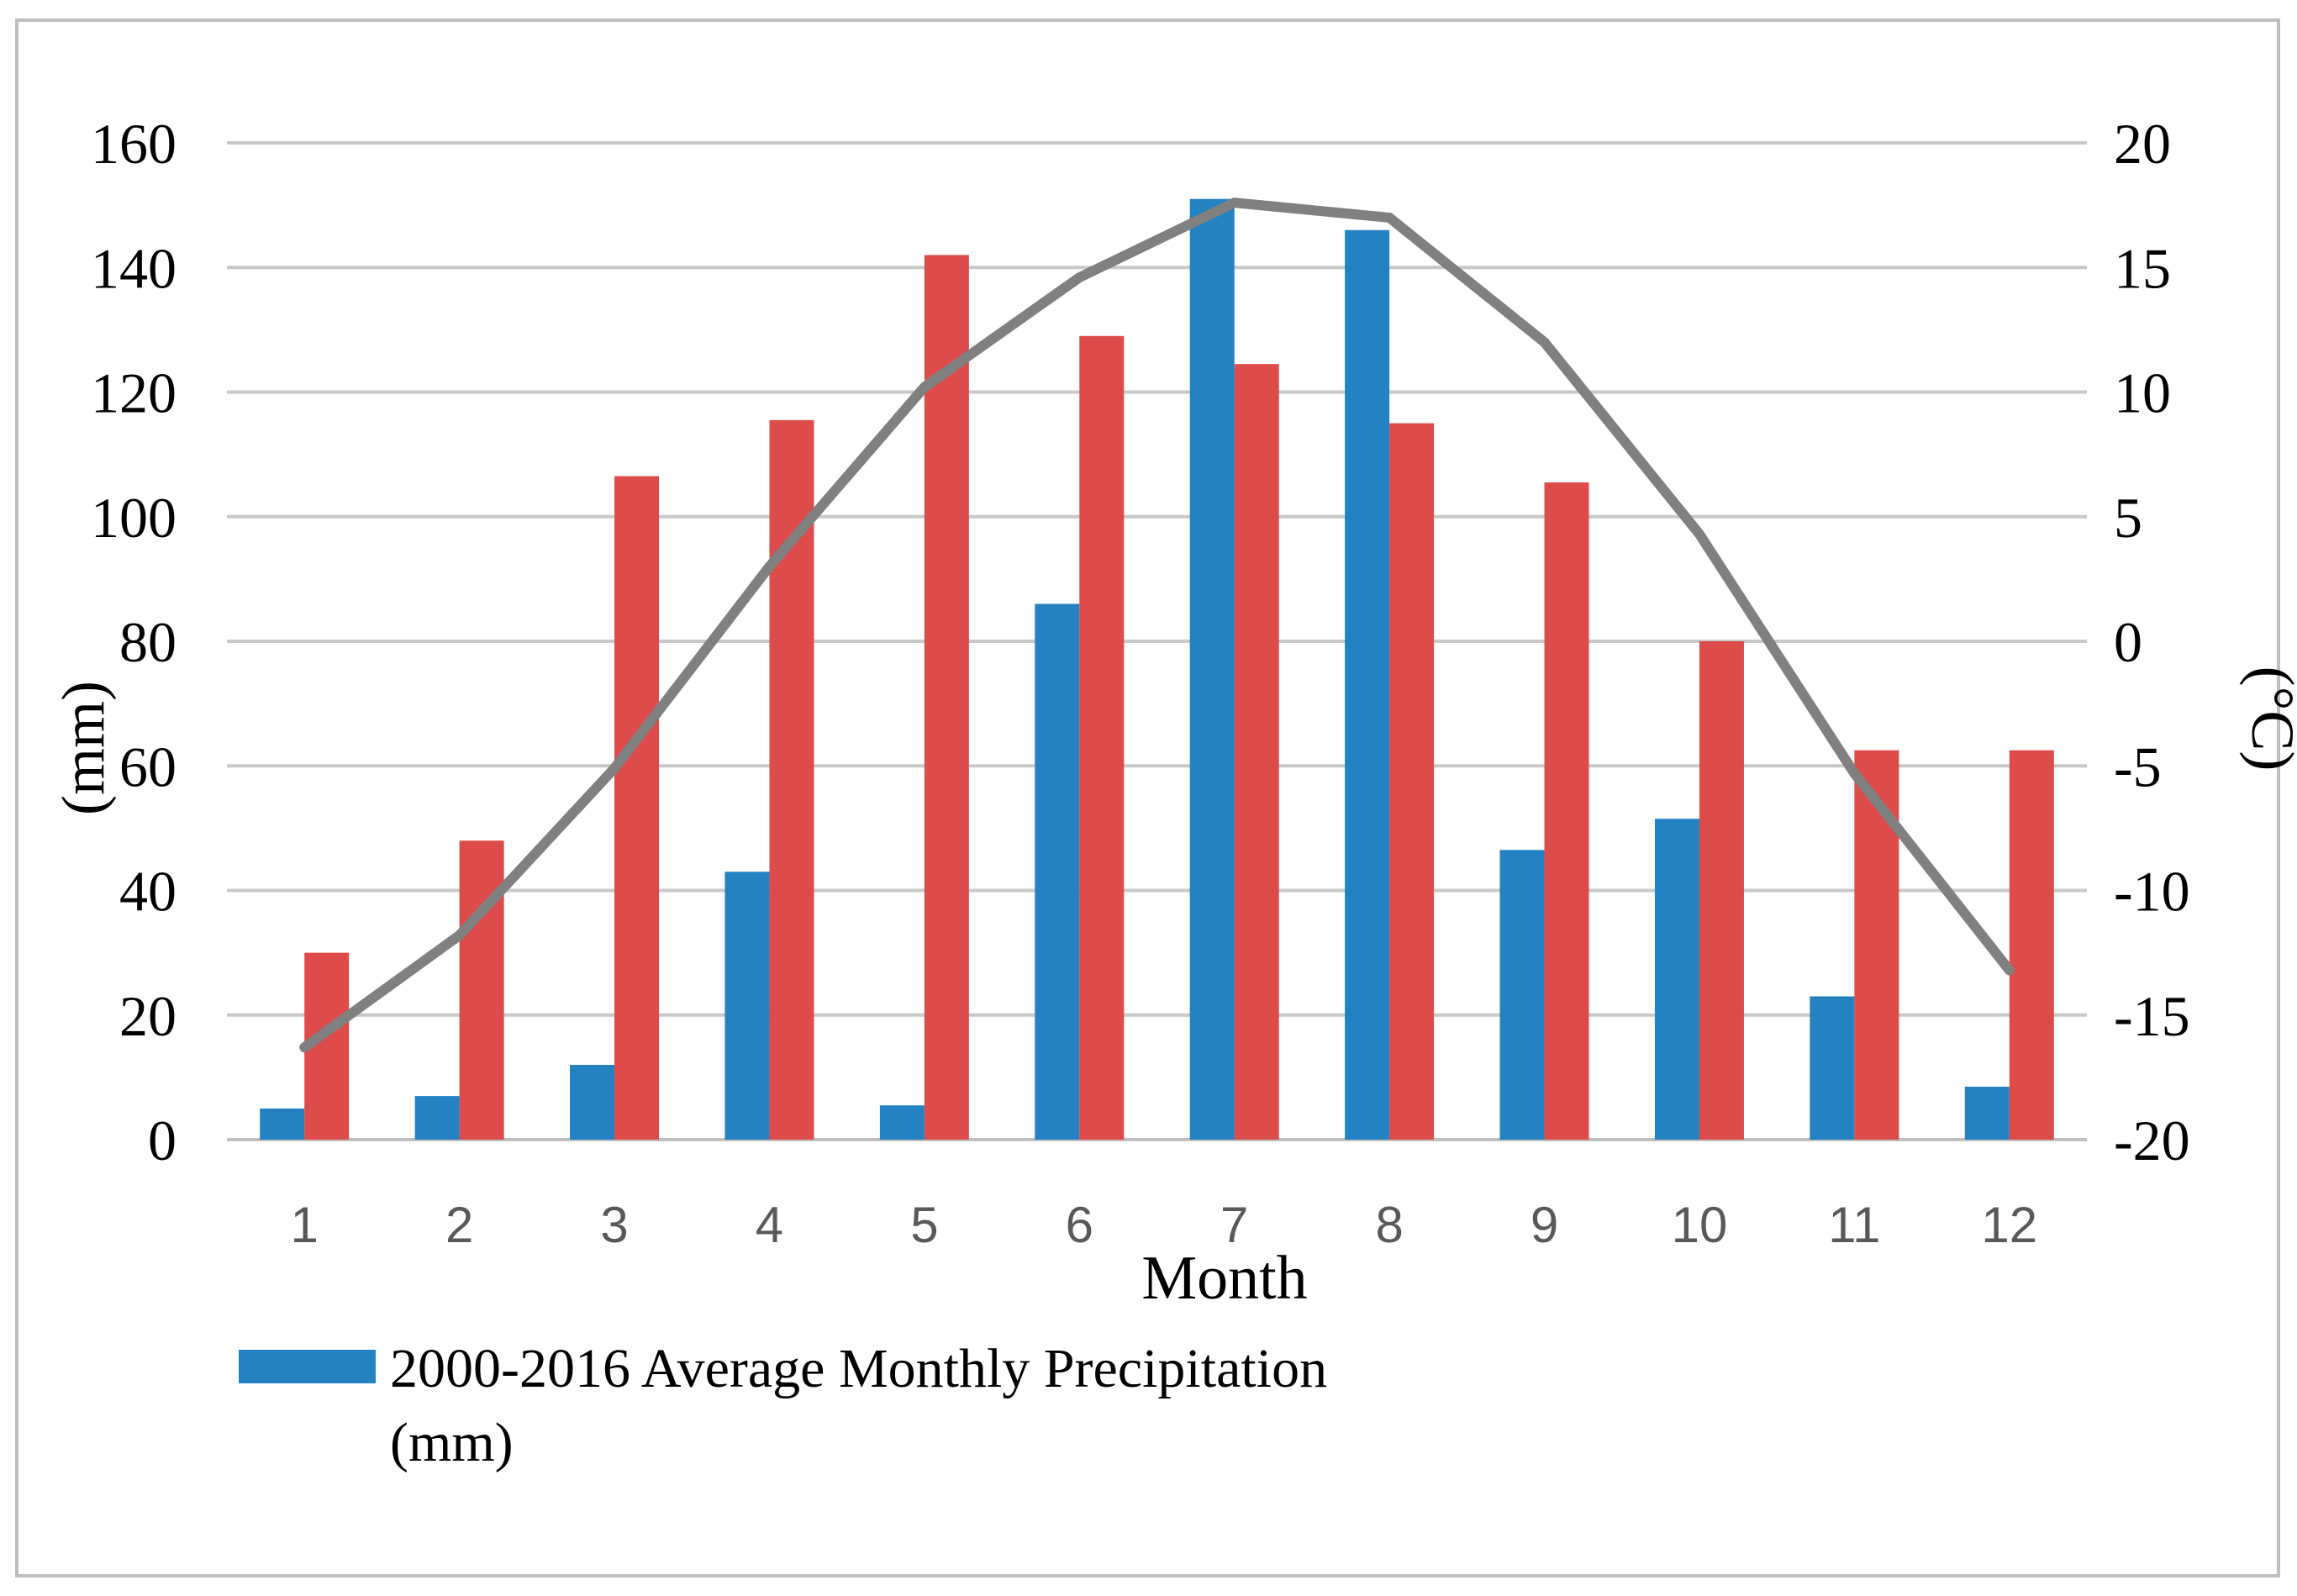  What do you see at coordinates (1389, 1225) in the screenshot?
I see `x-tick-label: 8` at bounding box center [1389, 1225].